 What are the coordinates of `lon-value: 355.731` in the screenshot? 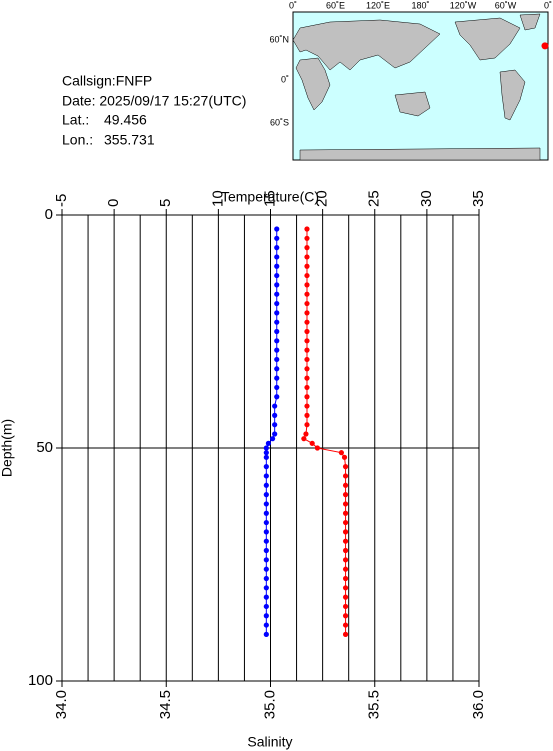 It's located at (129, 140).